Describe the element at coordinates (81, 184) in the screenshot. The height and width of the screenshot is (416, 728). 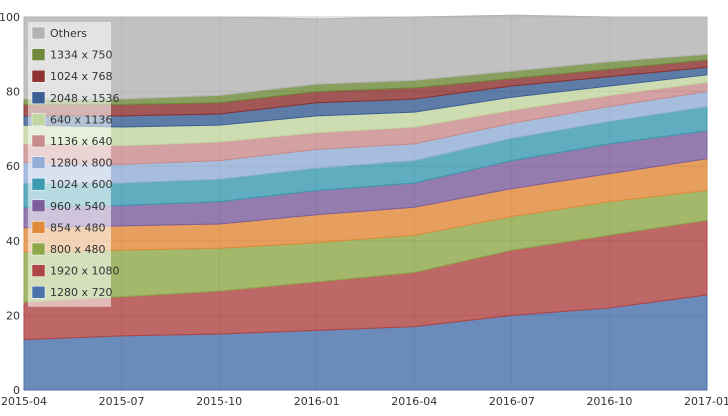
I see `legend-label: 1024 x 600` at that location.